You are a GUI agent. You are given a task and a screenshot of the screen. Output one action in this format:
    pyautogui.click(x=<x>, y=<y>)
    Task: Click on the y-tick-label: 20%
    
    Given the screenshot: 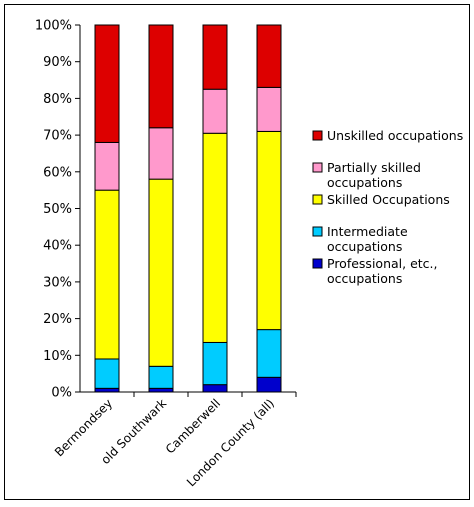 What is the action you would take?
    pyautogui.click(x=57, y=319)
    